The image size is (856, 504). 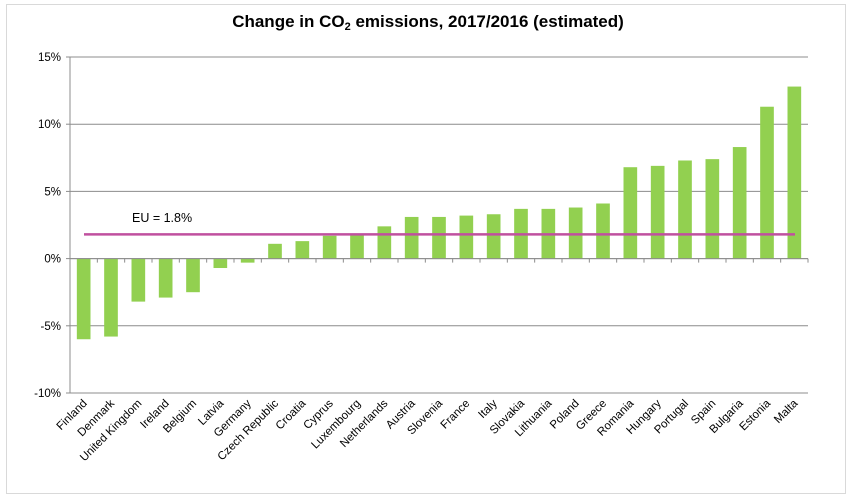 What do you see at coordinates (288, 21) in the screenshot?
I see `chart-title-pre: Change in CO` at bounding box center [288, 21].